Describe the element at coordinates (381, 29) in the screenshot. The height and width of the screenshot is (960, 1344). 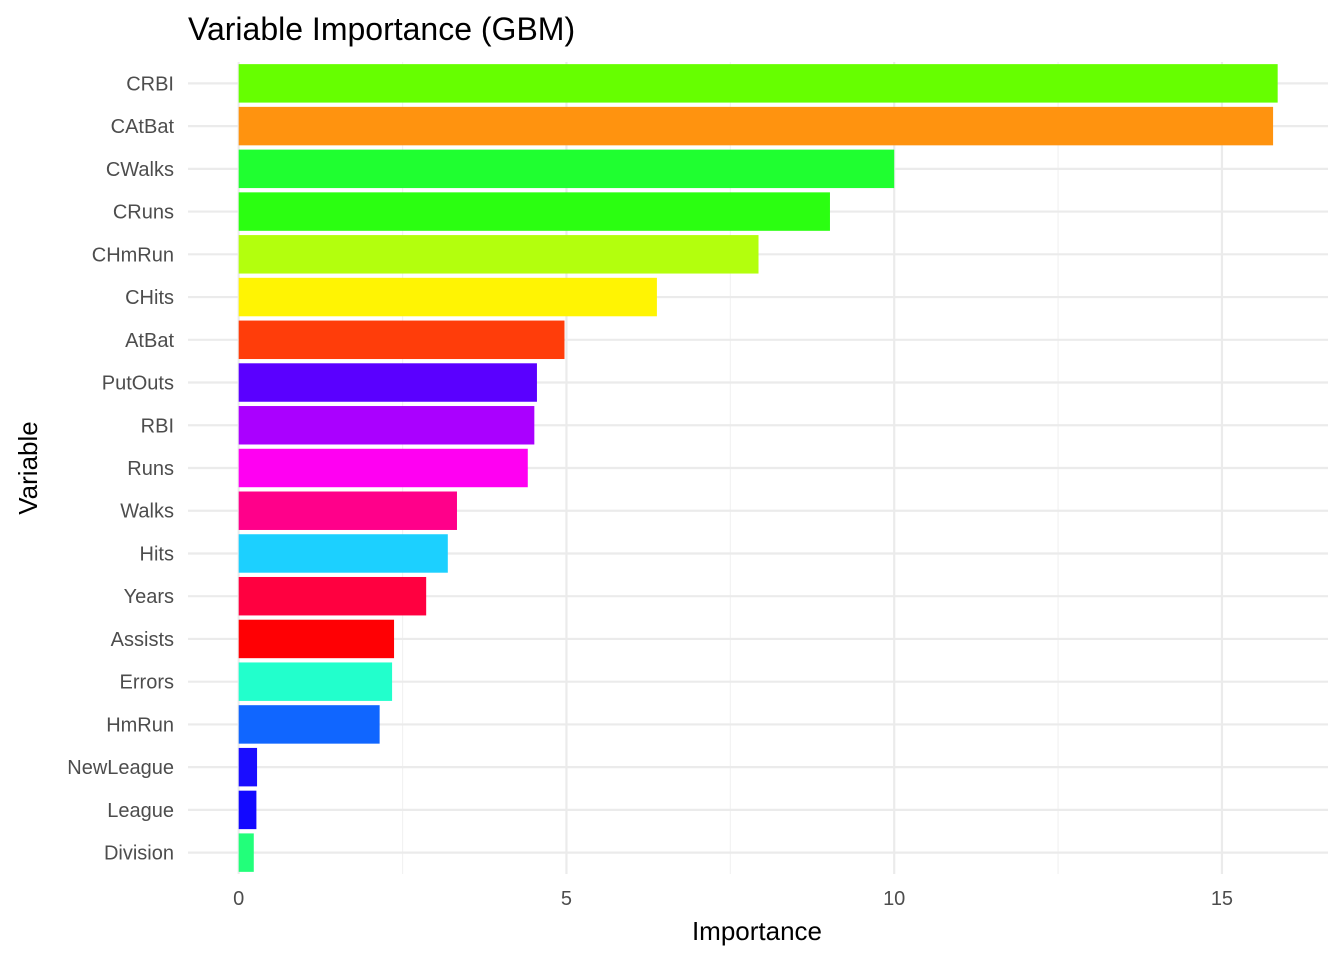
I see `chart-title: Variable Importance (GBM)` at that location.